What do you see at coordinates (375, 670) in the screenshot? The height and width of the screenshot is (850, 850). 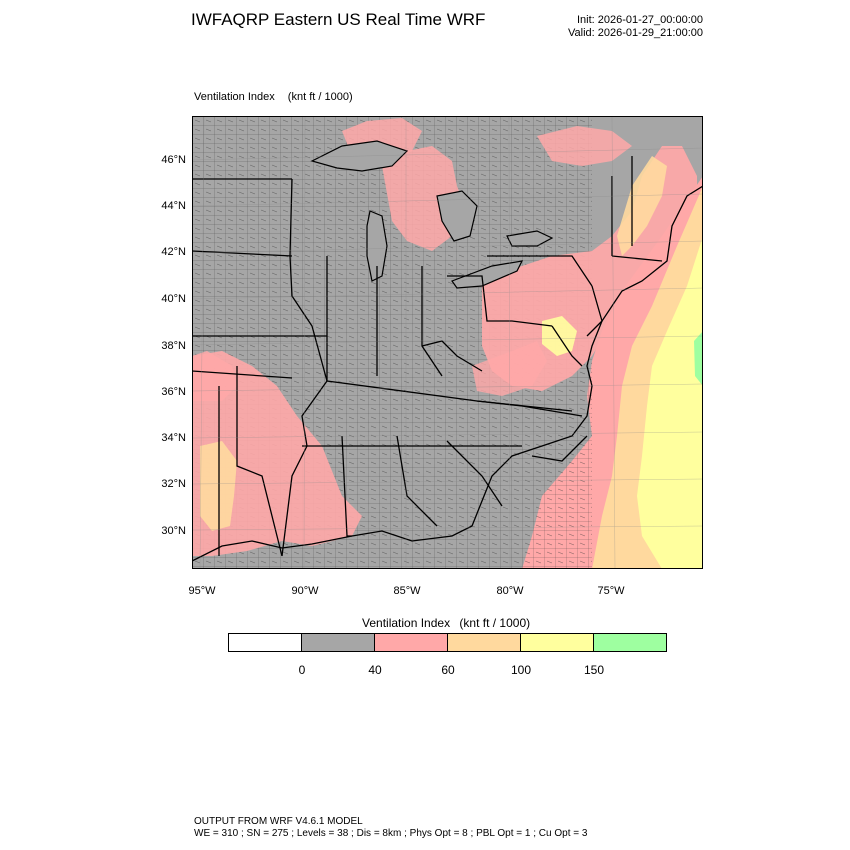 I see `legend-tick: 40` at bounding box center [375, 670].